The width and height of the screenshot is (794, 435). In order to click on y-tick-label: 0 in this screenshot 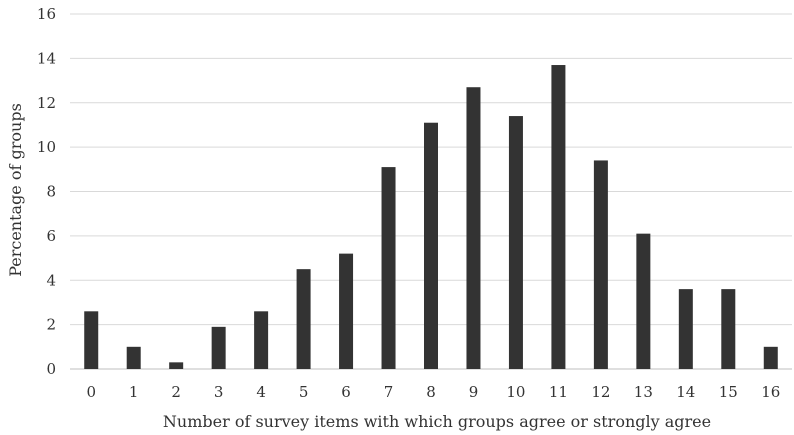, I will do `click(51, 369)`.